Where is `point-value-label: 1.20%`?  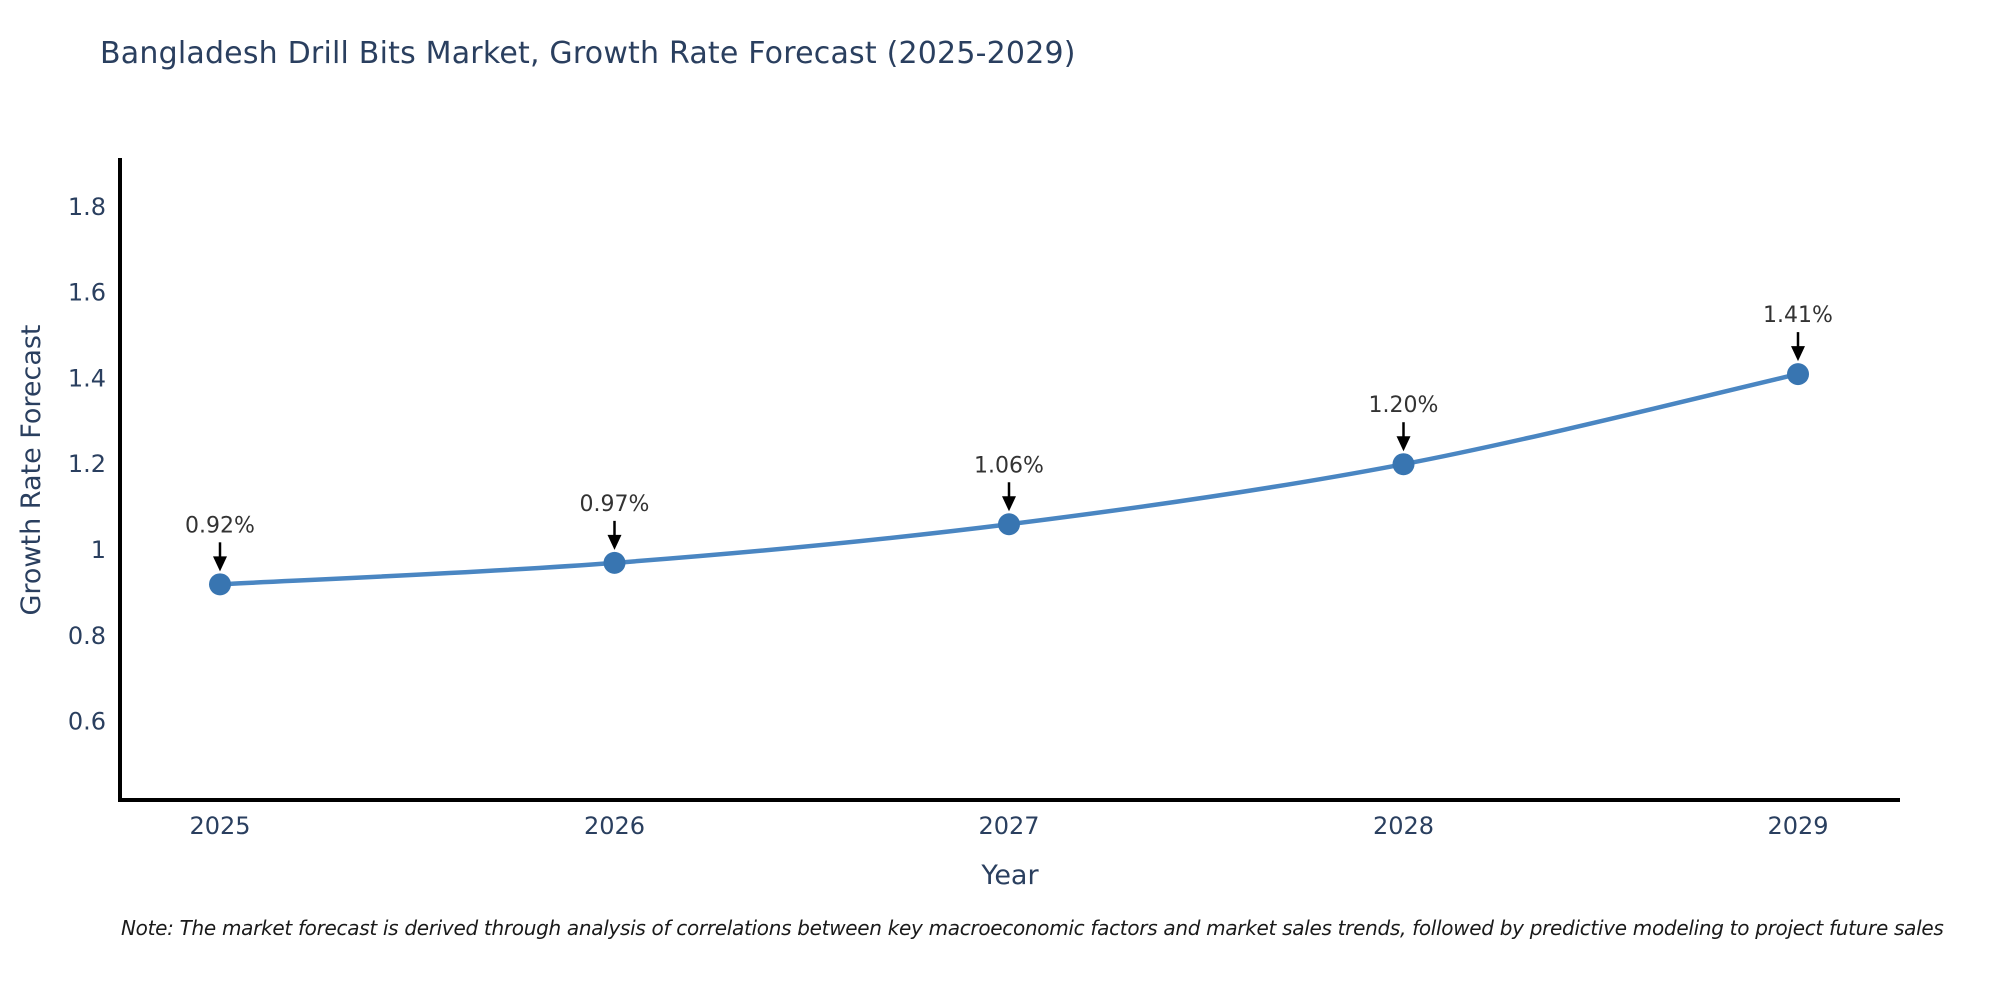 point-value-label: 1.20% is located at coordinates (1404, 405).